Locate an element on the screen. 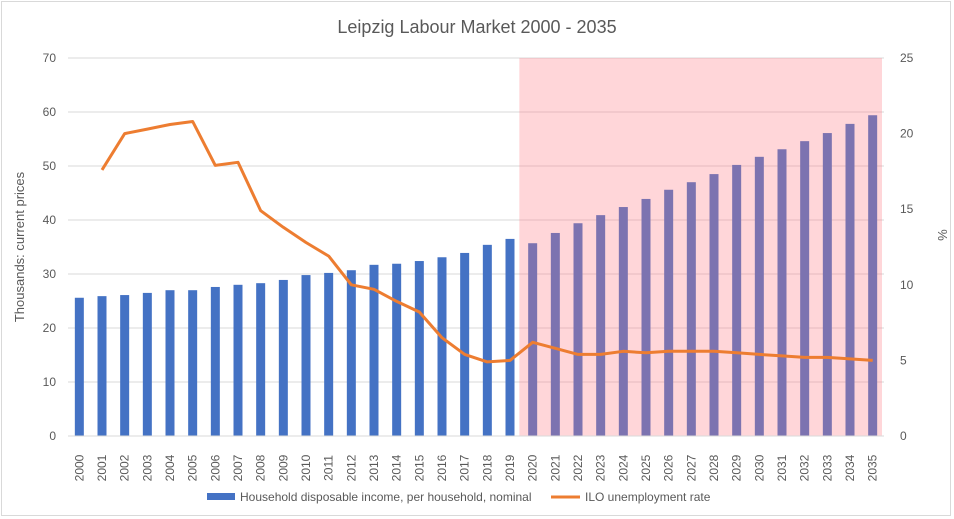 Image resolution: width=954 pixels, height=519 pixels. bar-2025 is located at coordinates (646, 317).